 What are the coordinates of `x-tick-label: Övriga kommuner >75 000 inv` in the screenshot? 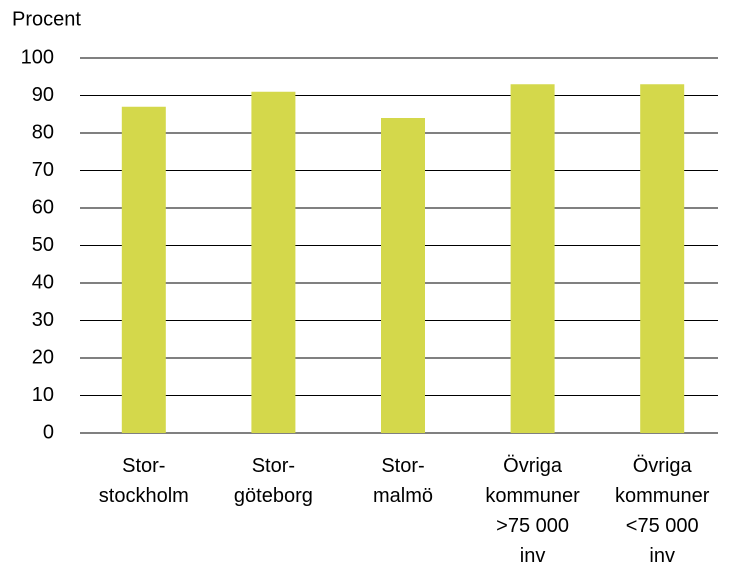 It's located at (532, 510).